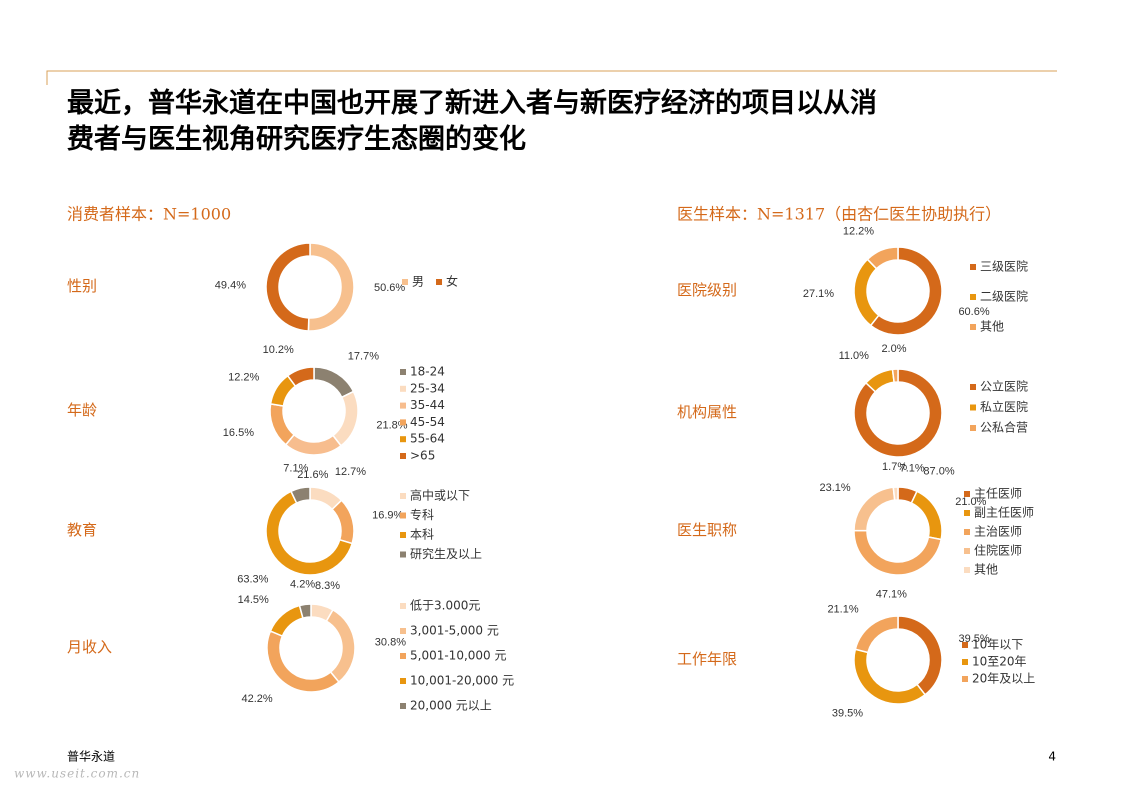 The width and height of the screenshot is (1123, 794). Describe the element at coordinates (82, 410) in the screenshot. I see `row-label: 年龄` at that location.